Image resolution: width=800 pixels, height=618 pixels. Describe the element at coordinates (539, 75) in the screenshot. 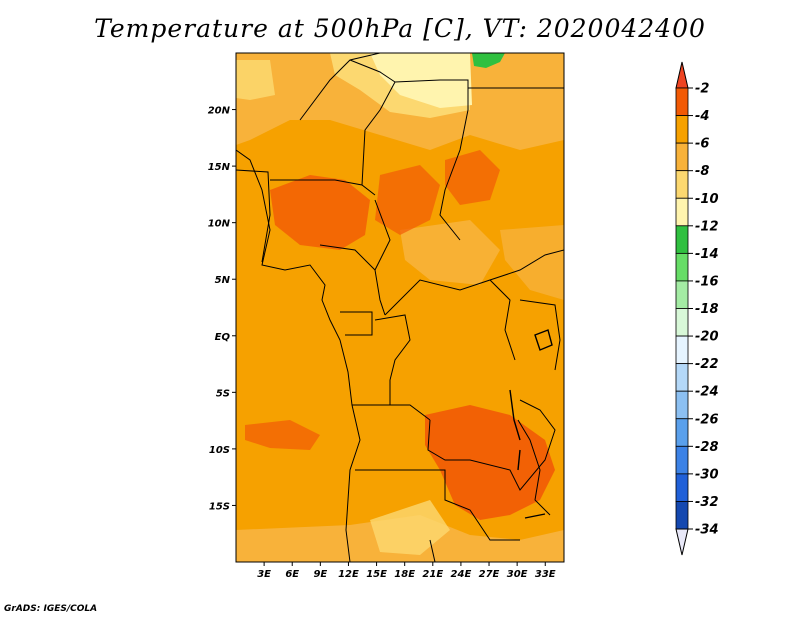

I see `field-ne-band` at that location.